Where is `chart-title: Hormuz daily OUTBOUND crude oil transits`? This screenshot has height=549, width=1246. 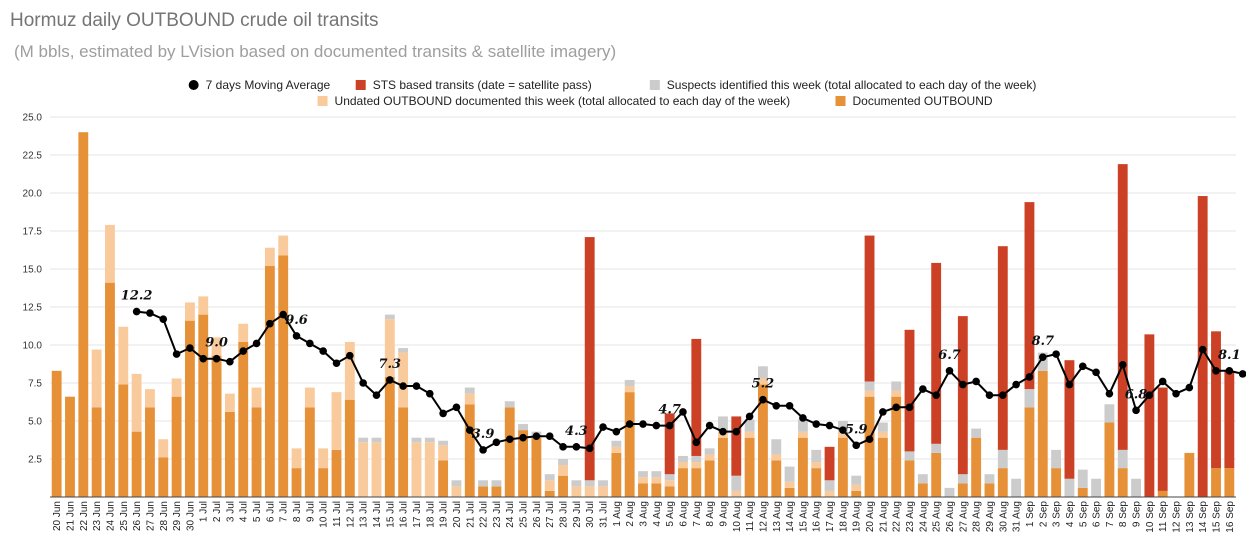 chart-title: Hormuz daily OUTBOUND crude oil transits is located at coordinates (194, 20).